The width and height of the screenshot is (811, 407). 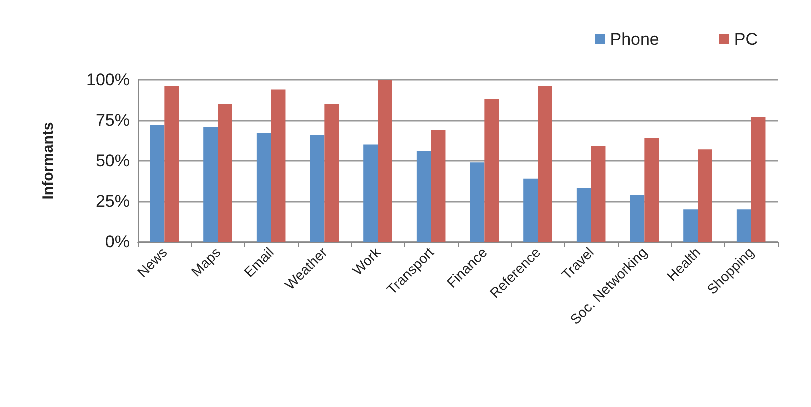 I want to click on y-tick-label: 75%, so click(x=113, y=120).